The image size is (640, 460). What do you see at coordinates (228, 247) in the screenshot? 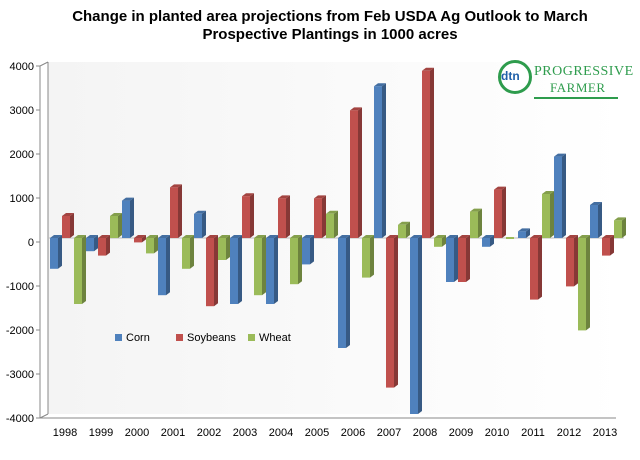
I see `bar-side-wheat-2002` at bounding box center [228, 247].